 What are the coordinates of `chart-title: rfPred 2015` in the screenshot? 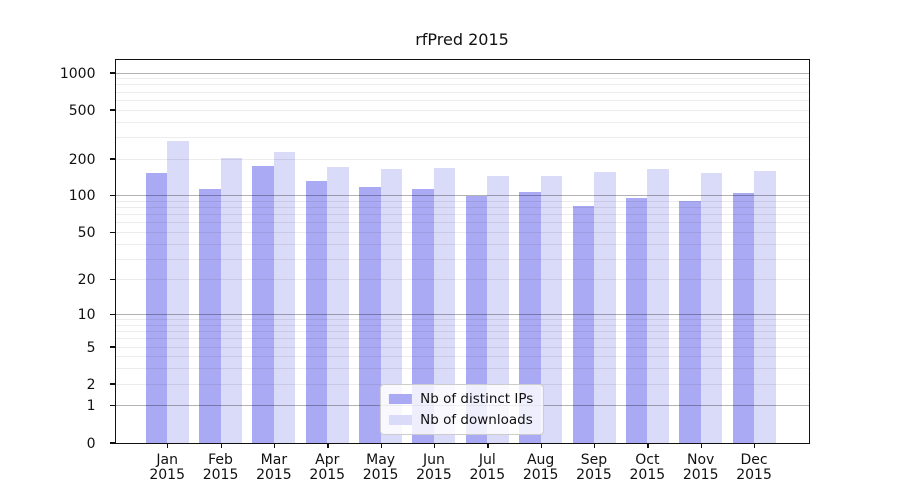 It's located at (462, 39).